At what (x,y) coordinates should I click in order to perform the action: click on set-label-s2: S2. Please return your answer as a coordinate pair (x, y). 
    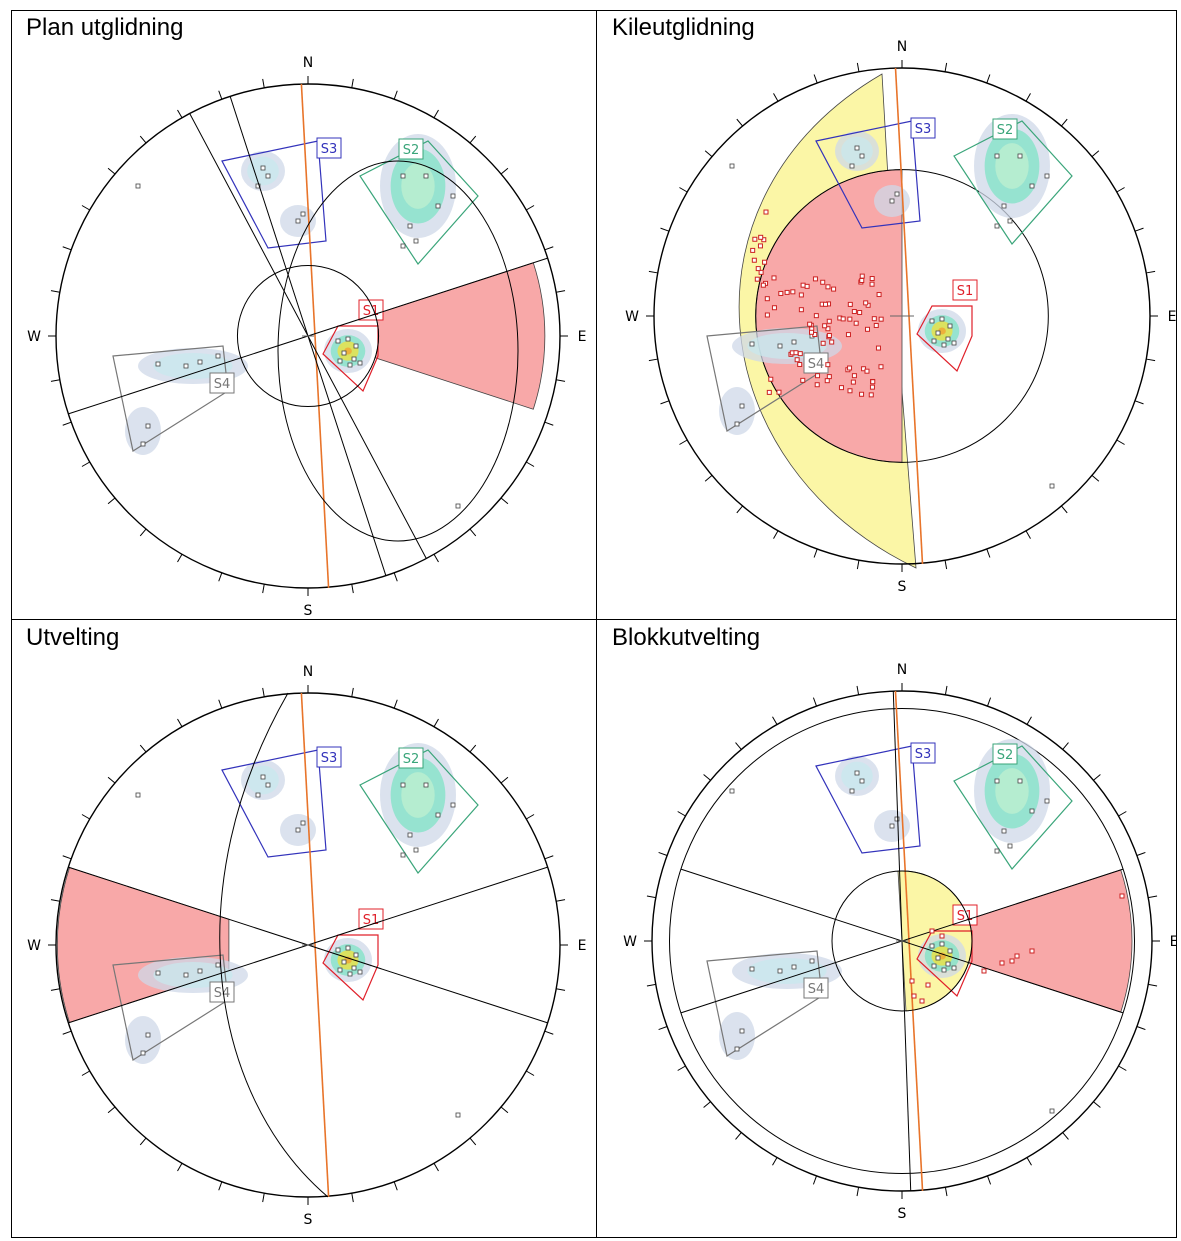
    Looking at the image, I should click on (1005, 130).